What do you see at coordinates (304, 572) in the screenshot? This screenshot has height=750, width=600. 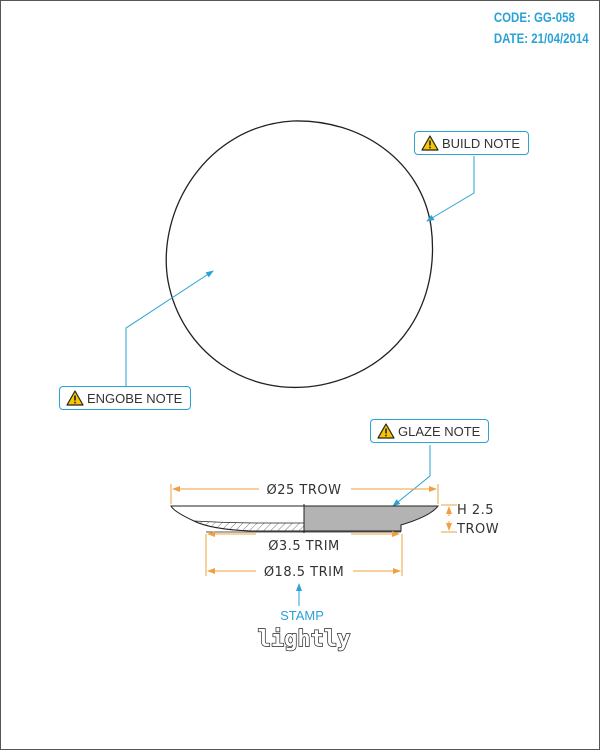 I see `trim-large-label: Ø18.5 TRIM` at bounding box center [304, 572].